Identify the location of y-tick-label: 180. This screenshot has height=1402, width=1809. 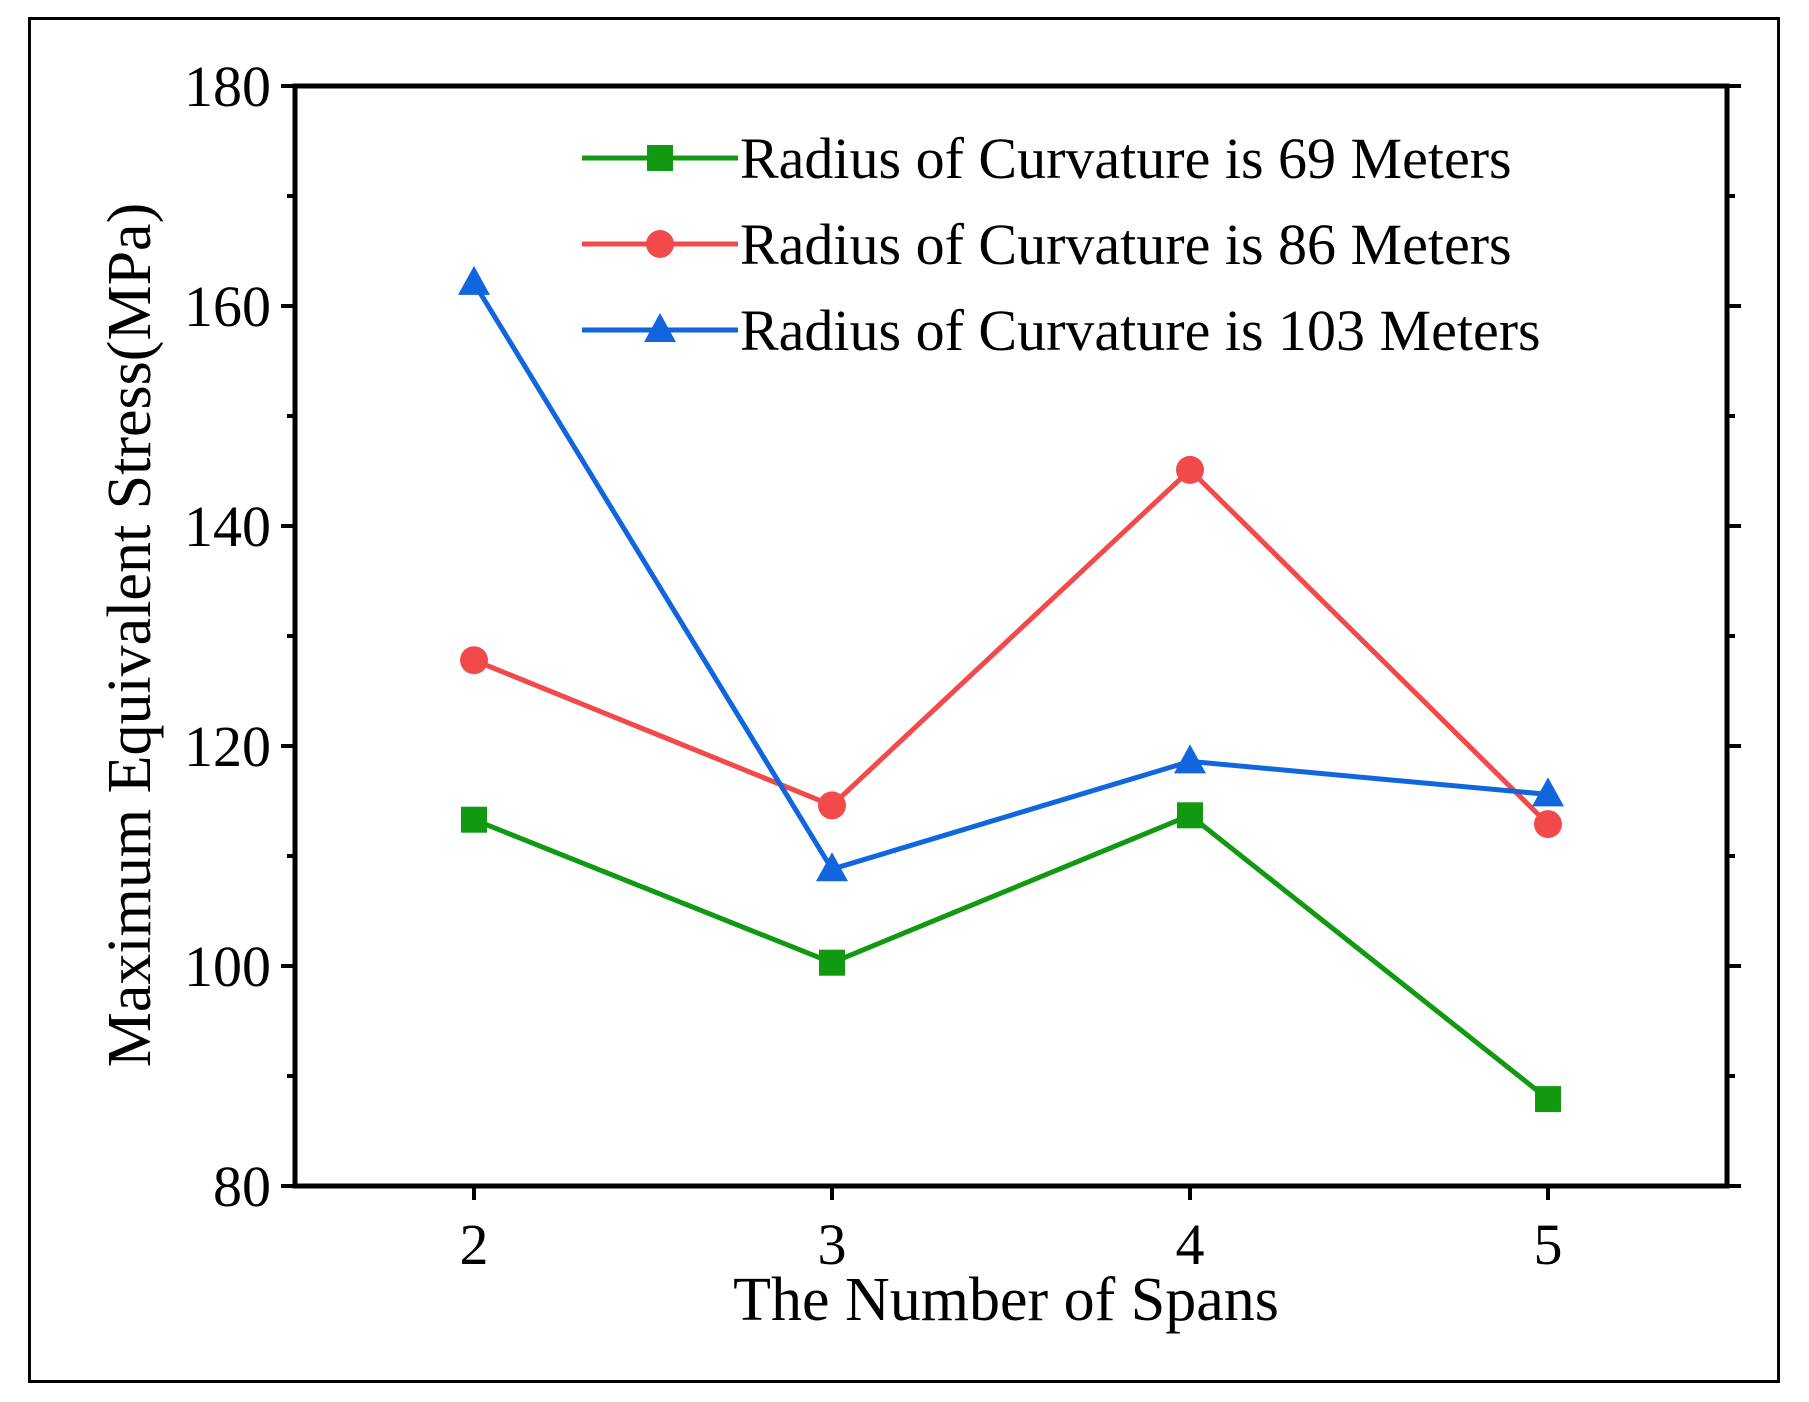
(227, 86).